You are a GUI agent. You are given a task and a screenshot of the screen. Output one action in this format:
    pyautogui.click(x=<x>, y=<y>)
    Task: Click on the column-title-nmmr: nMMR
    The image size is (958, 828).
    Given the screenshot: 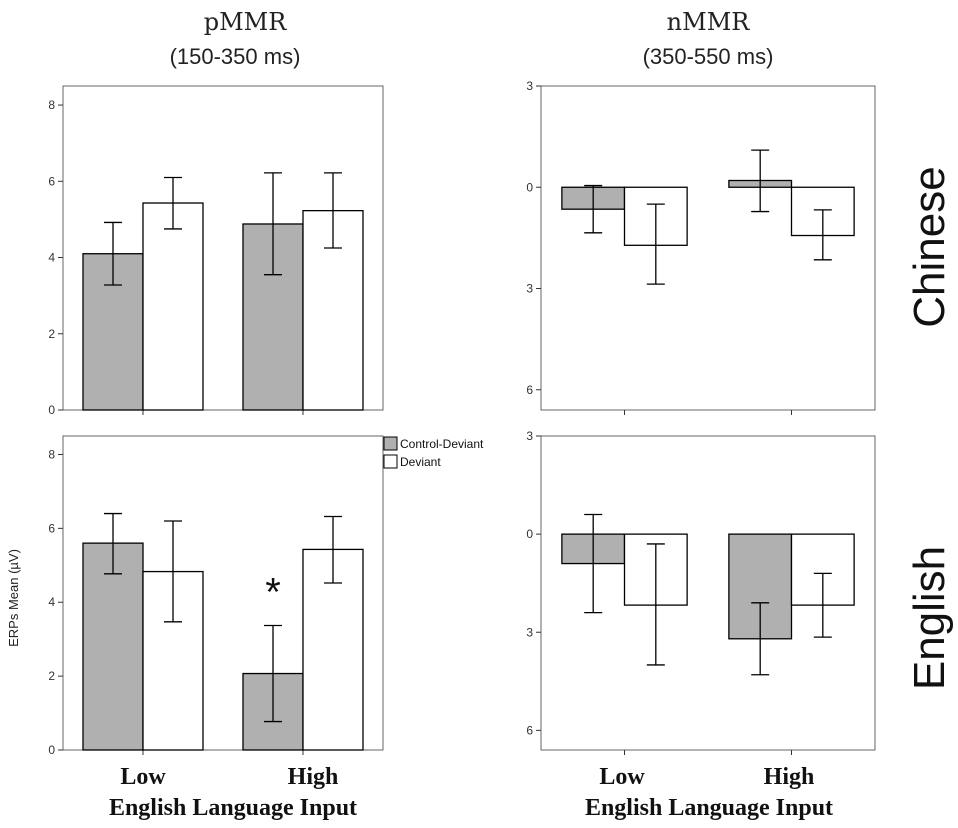 What is the action you would take?
    pyautogui.click(x=709, y=22)
    